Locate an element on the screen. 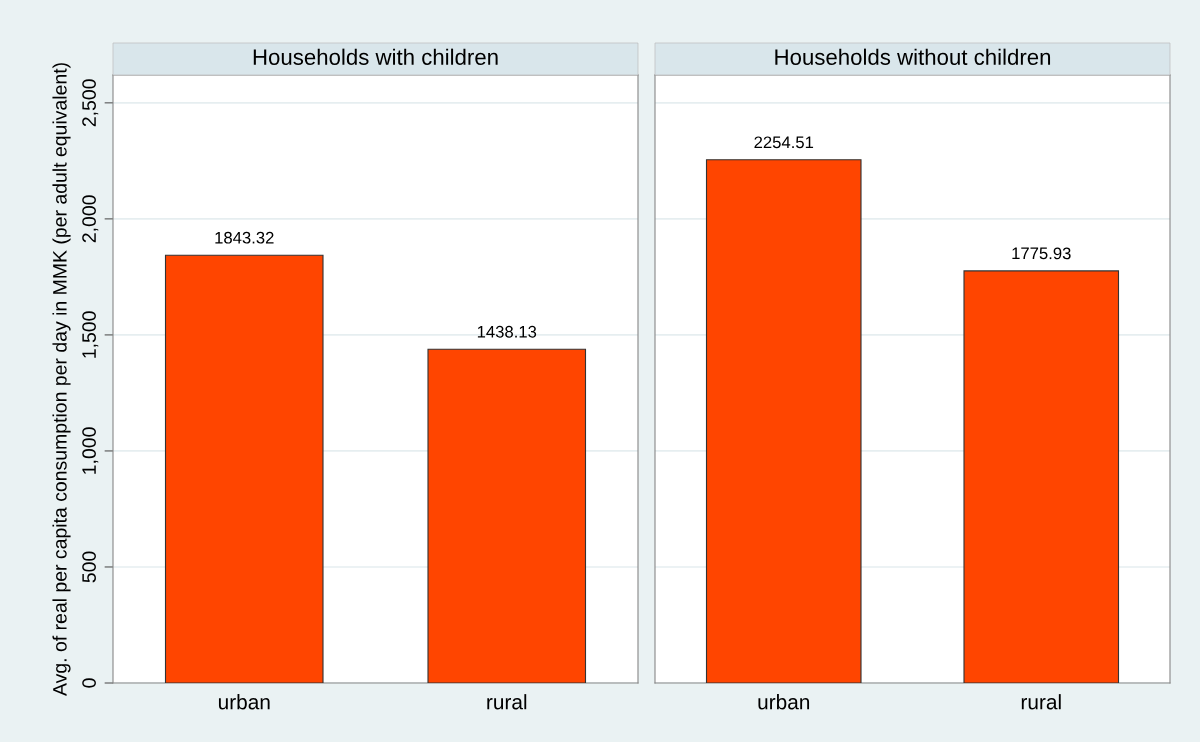 Image resolution: width=1200 pixels, height=742 pixels. chart-title: Households with children is located at coordinates (375, 56).